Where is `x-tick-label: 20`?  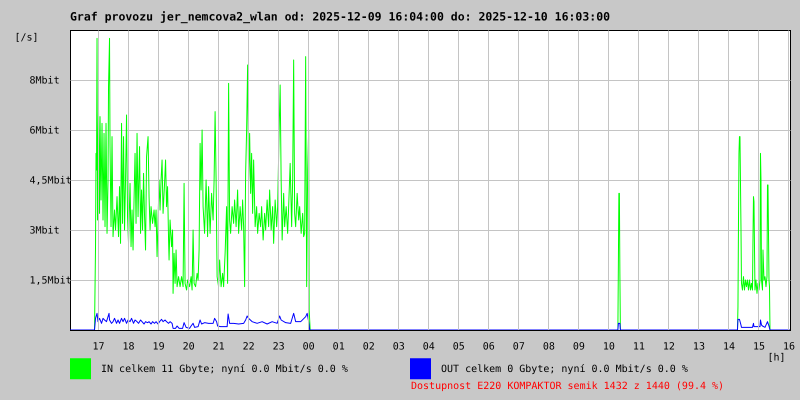 x-tick-label: 20 is located at coordinates (188, 347).